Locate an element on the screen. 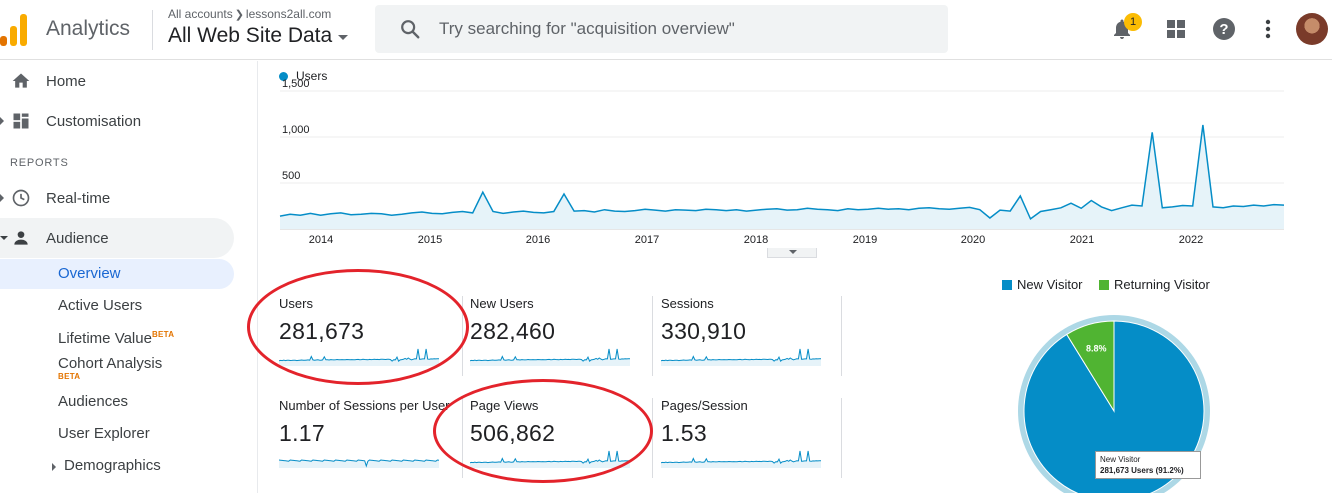  x-tick-label: 2017 is located at coordinates (647, 240).